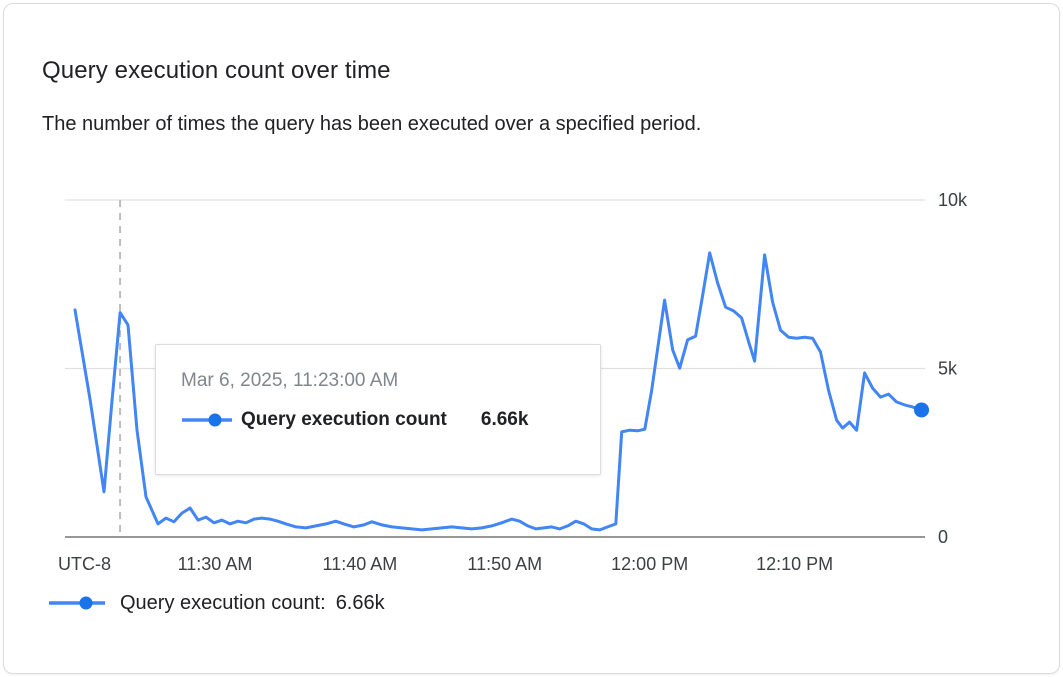  Describe the element at coordinates (290, 380) in the screenshot. I see `tooltip-timestamp: Mar 6, 2025, 11:23:00 AM` at that location.